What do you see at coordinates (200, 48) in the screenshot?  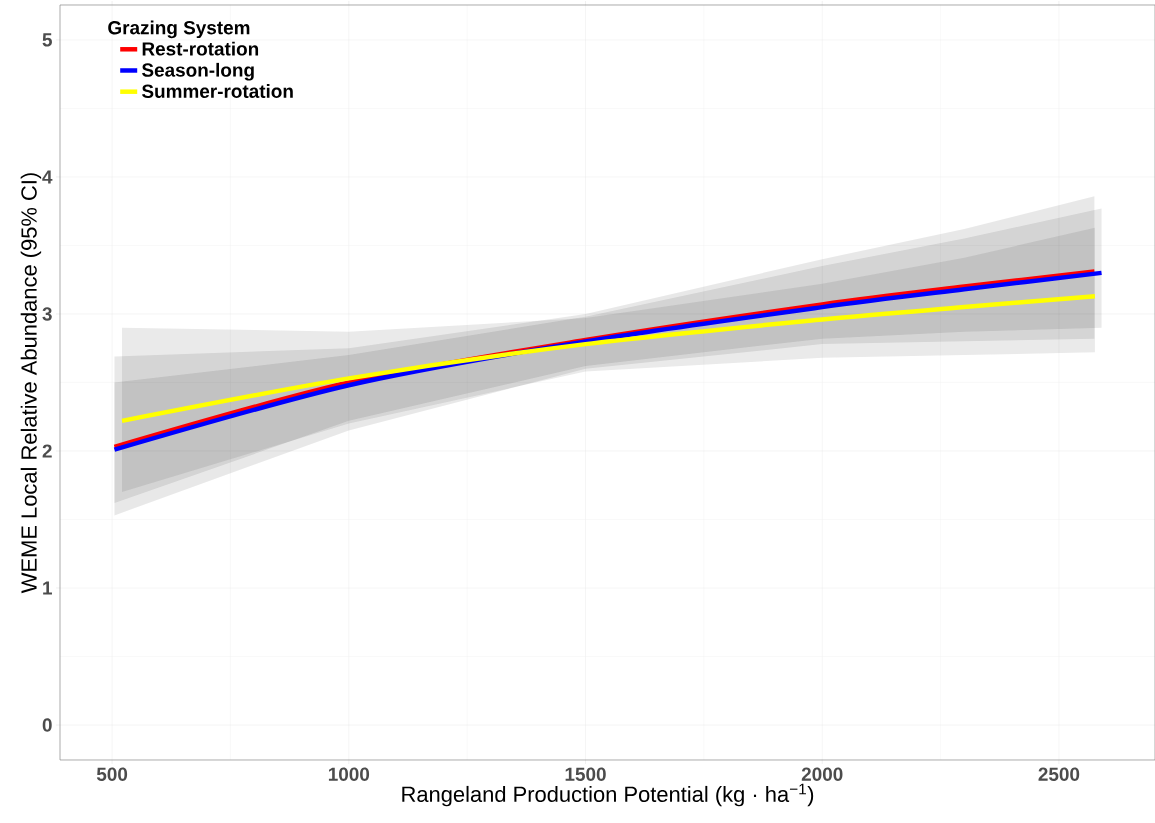 I see `legend-label: Rest-rotation` at bounding box center [200, 48].